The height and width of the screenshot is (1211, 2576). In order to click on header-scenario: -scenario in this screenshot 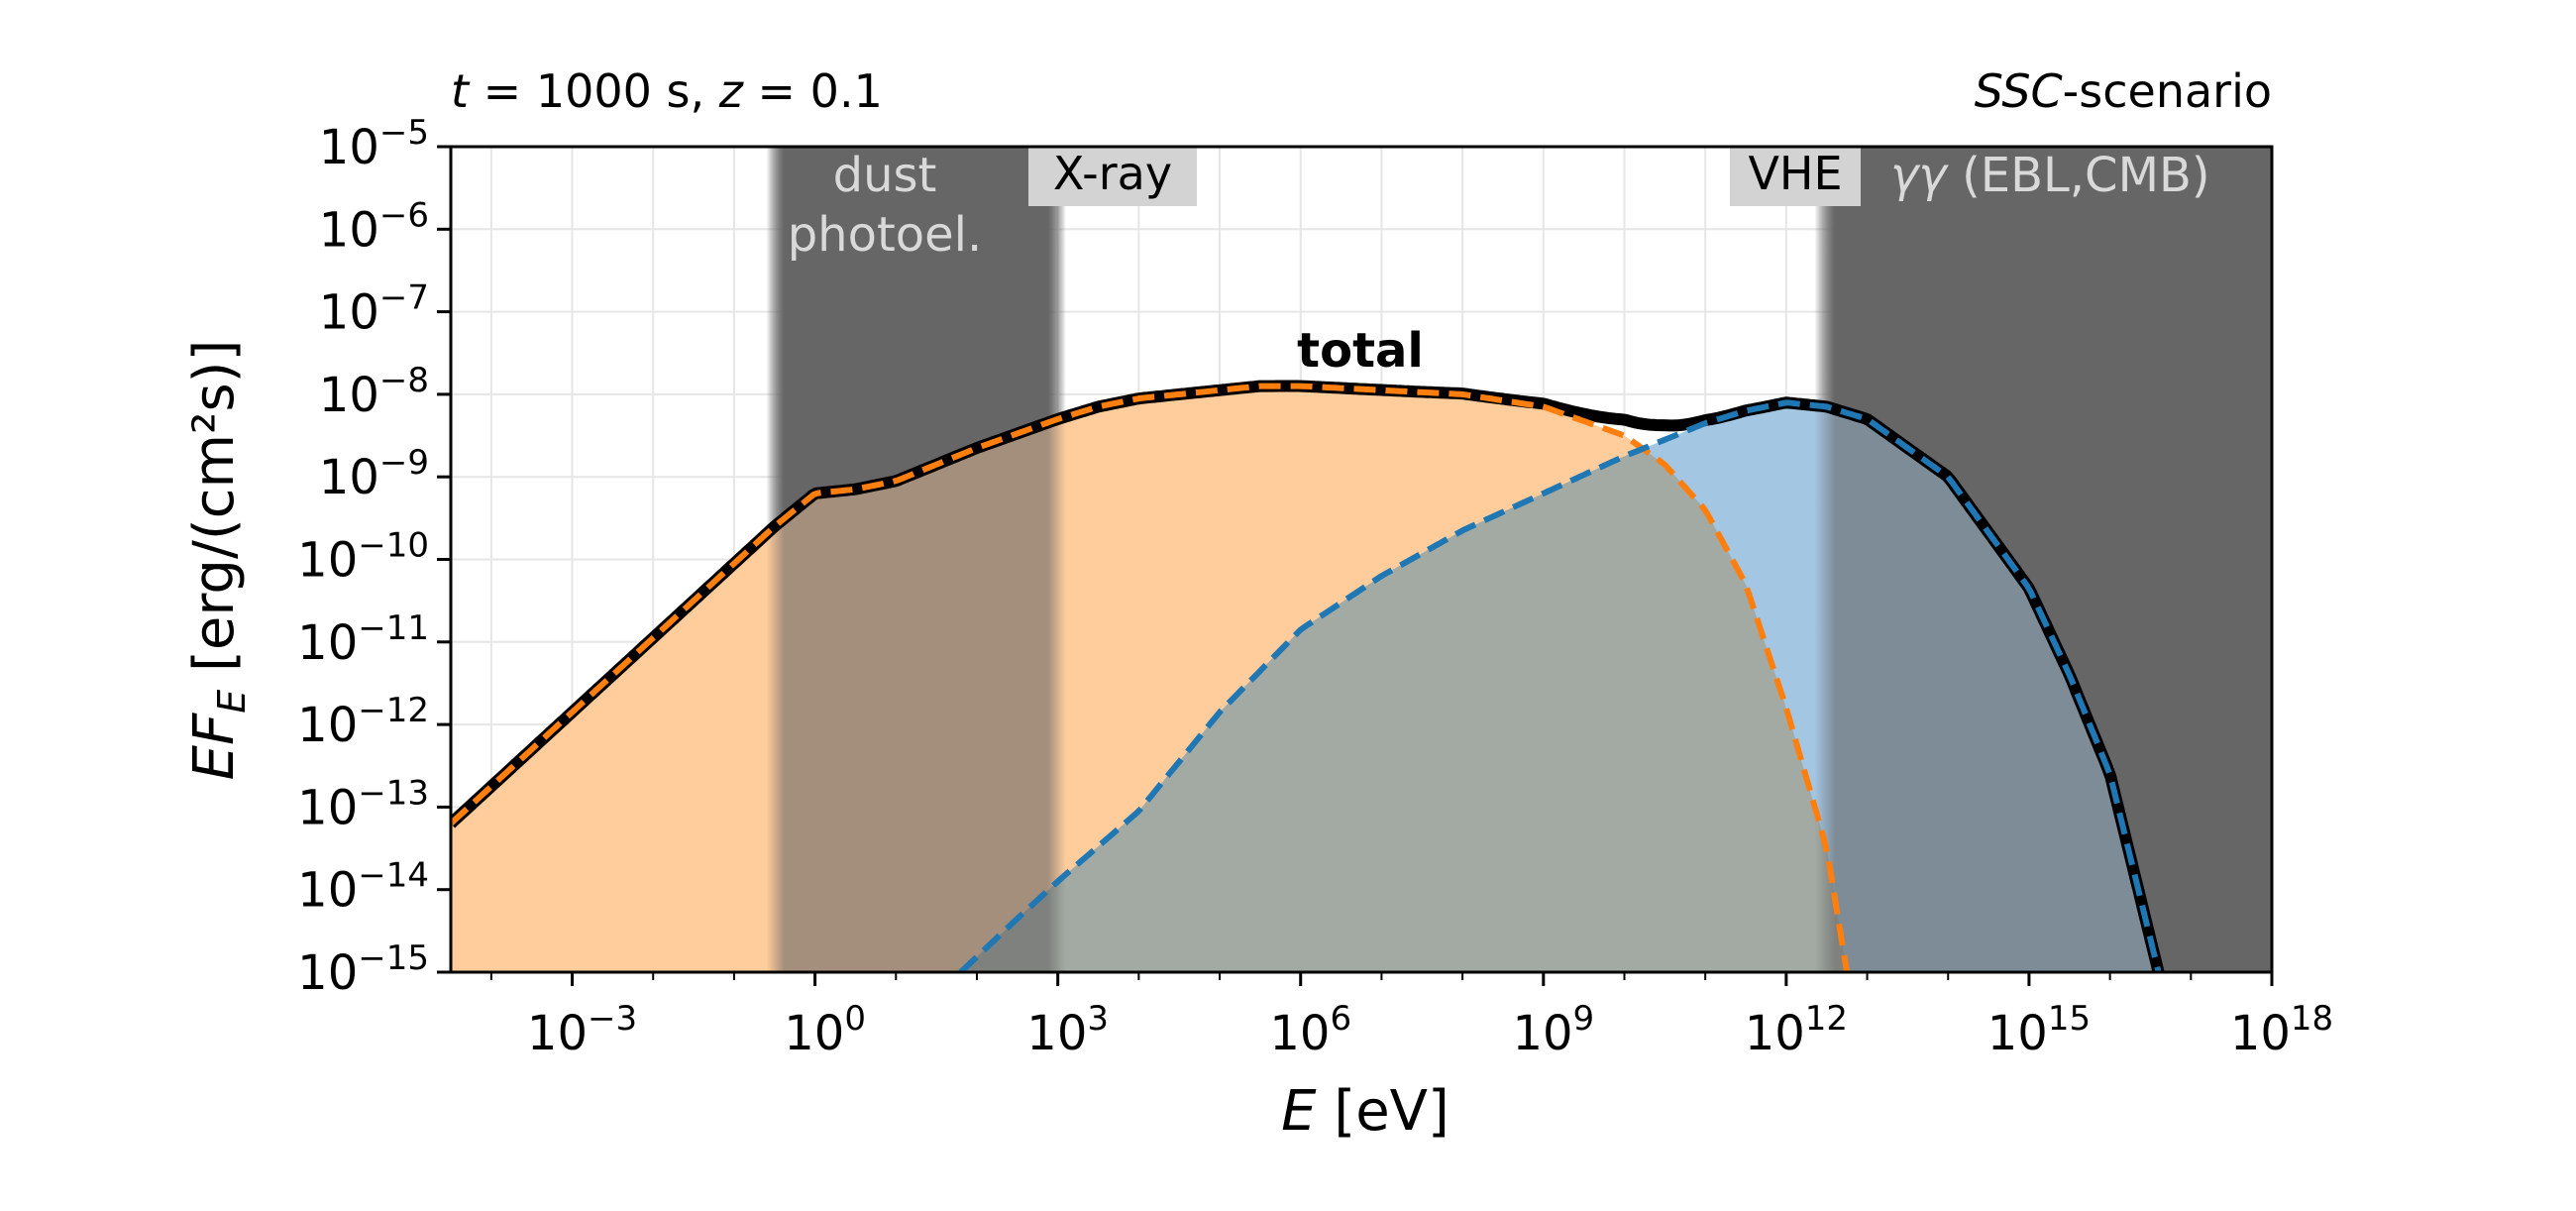, I will do `click(2167, 91)`.